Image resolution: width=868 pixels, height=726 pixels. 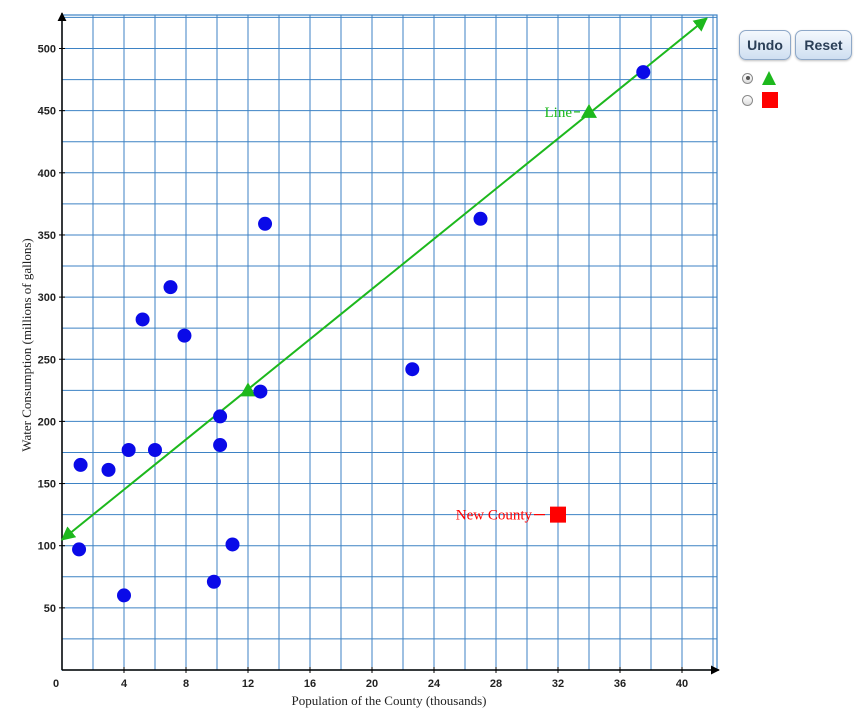 I want to click on y-tick-label: 100, so click(x=47, y=547).